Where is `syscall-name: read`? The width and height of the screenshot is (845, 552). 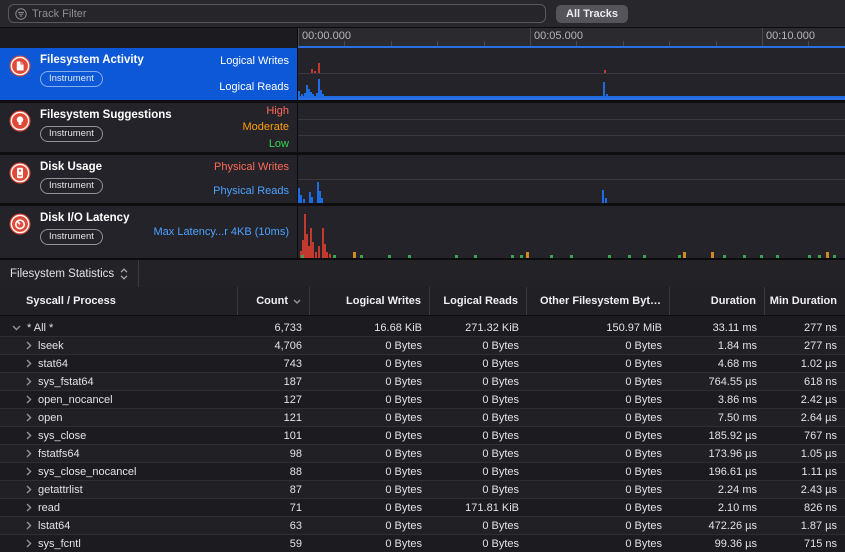
syscall-name: read is located at coordinates (49, 507).